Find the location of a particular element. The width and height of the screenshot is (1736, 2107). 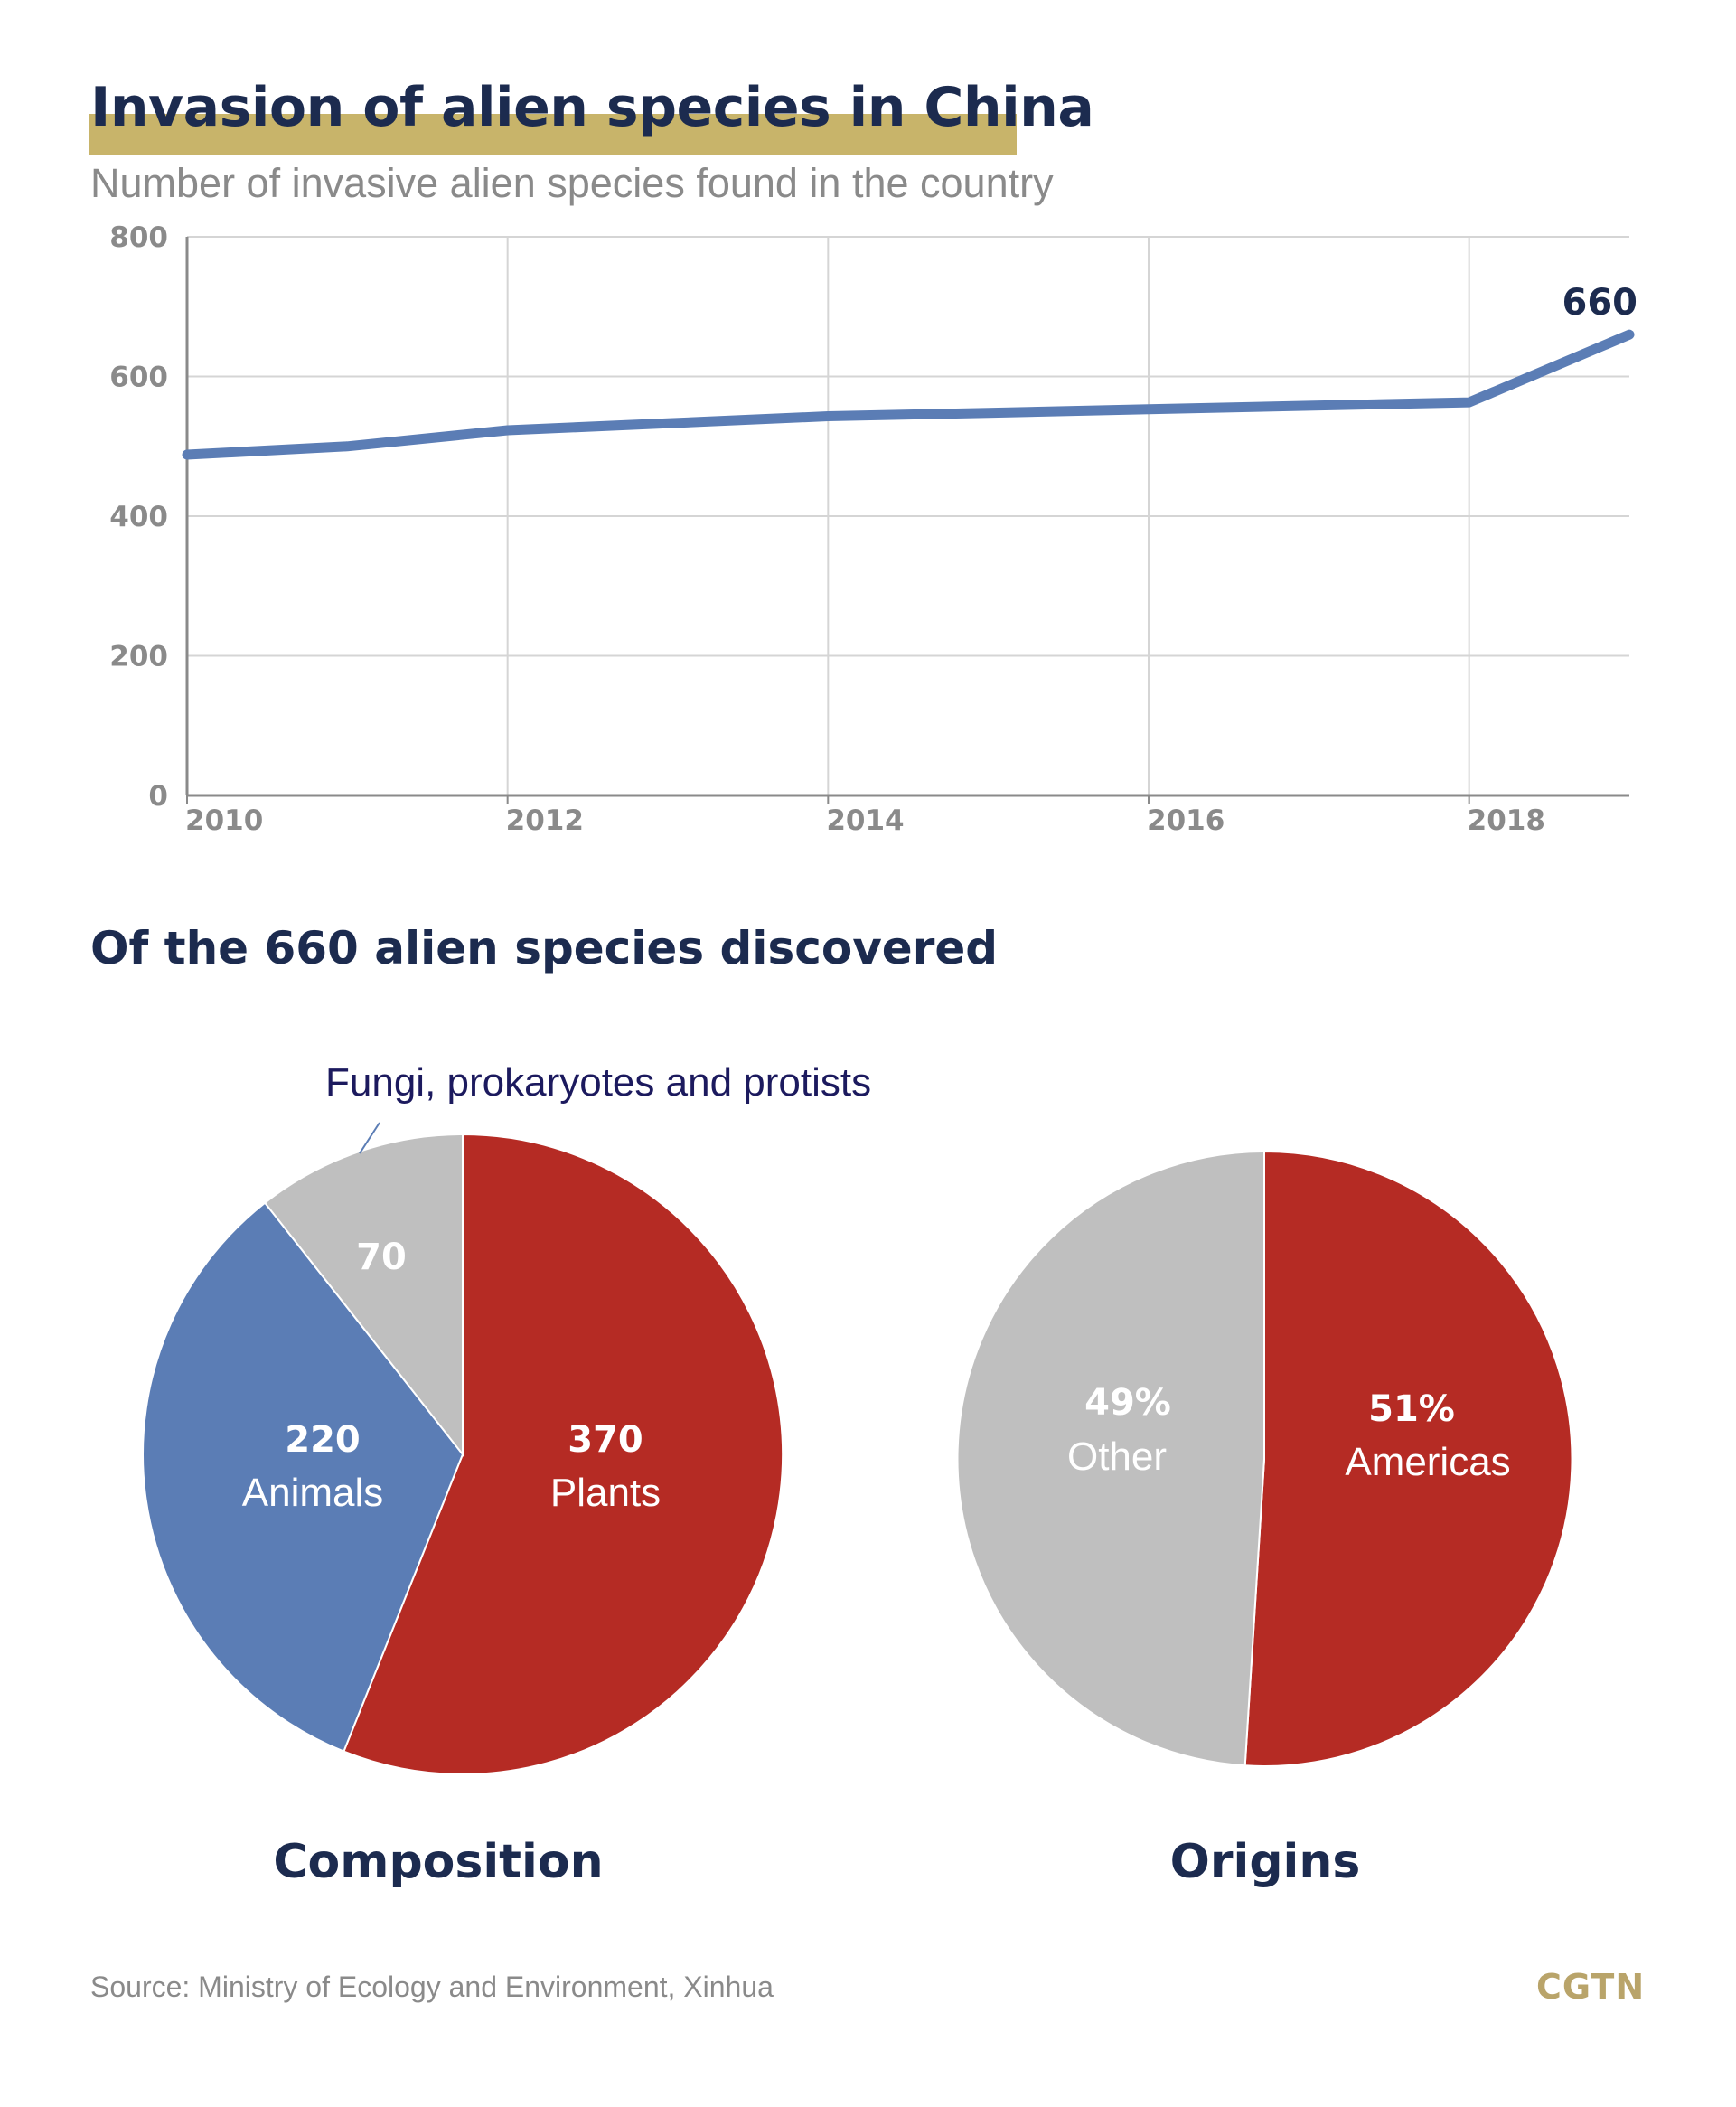

x-tick-label: 2016 is located at coordinates (1186, 820).